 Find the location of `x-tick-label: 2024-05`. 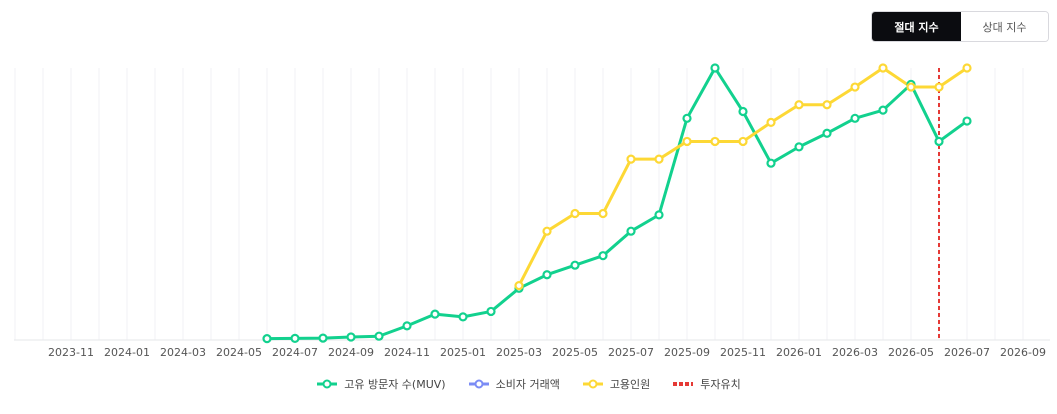

x-tick-label: 2024-05 is located at coordinates (239, 352).